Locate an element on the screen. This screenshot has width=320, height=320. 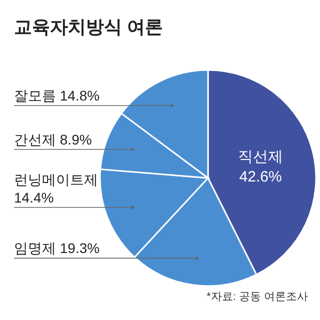
slice-label: 임명제 19.3% is located at coordinates (57, 248).